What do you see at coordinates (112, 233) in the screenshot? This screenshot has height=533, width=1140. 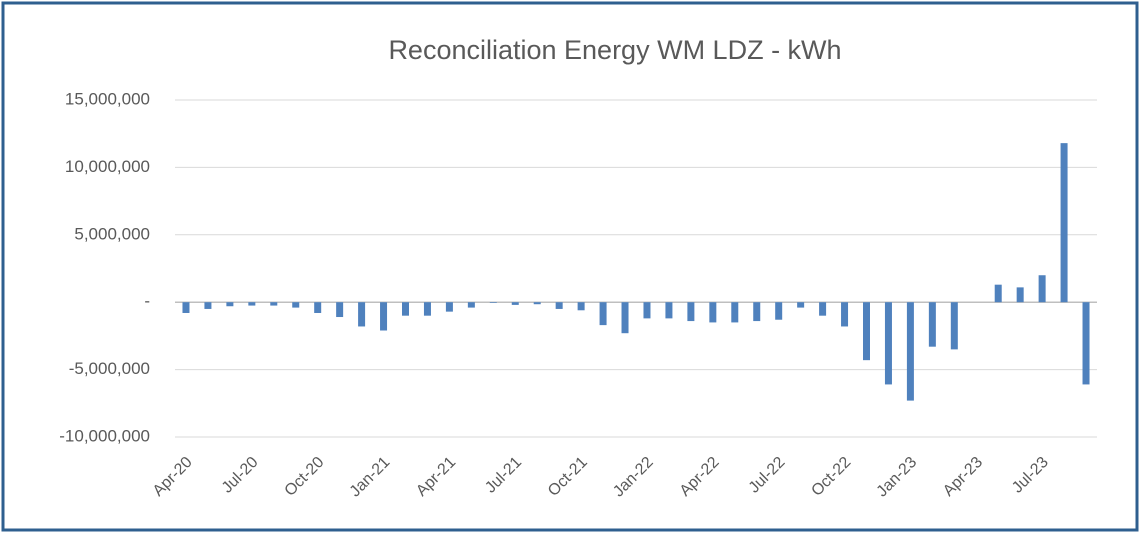 I see `y-tick-label: 5,000,000` at bounding box center [112, 233].